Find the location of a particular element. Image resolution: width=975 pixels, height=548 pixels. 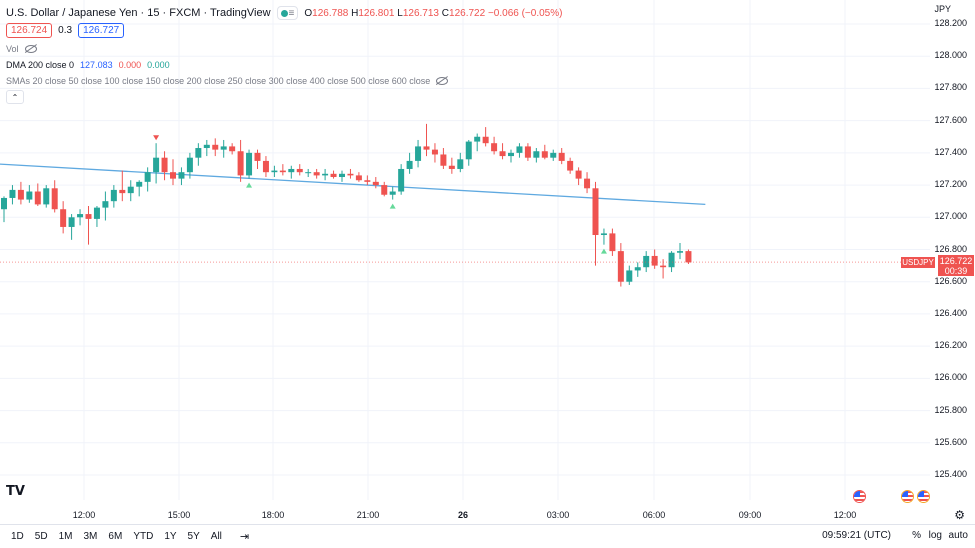

ask-button: 126.727 is located at coordinates (101, 30).